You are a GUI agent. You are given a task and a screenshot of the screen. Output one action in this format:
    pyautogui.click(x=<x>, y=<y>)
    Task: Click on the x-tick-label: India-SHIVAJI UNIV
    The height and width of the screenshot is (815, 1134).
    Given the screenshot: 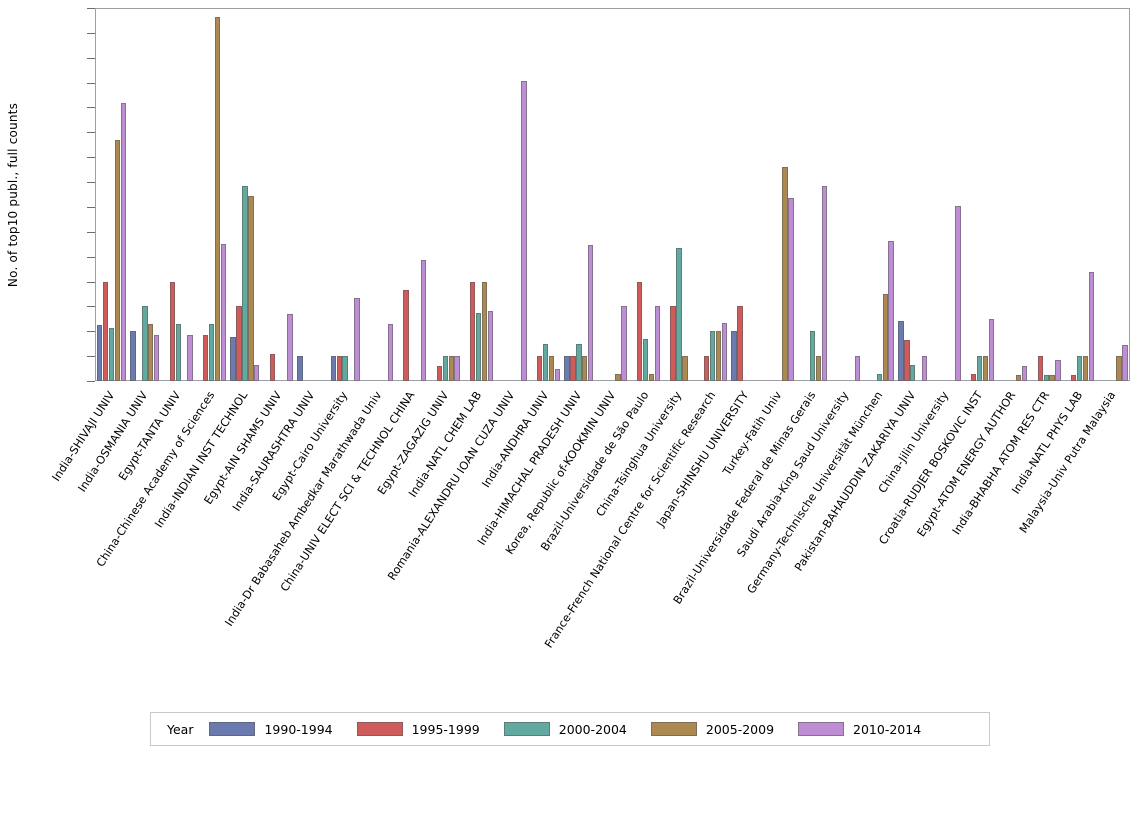 What is the action you would take?
    pyautogui.click(x=83, y=436)
    